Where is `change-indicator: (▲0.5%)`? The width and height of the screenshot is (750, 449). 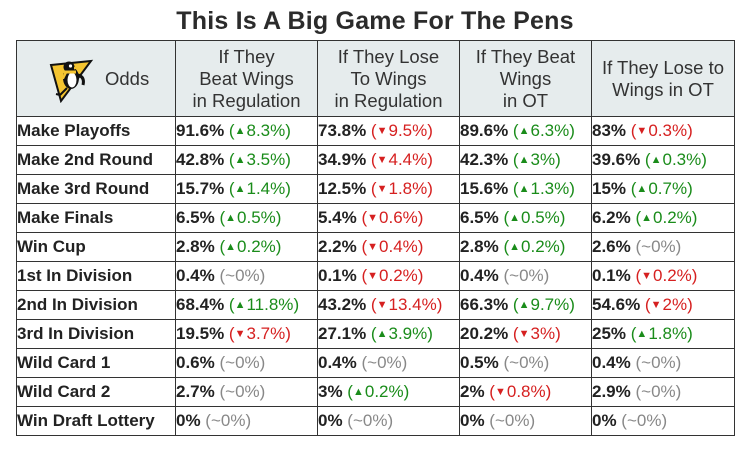 change-indicator: (▲0.5%) is located at coordinates (248, 217).